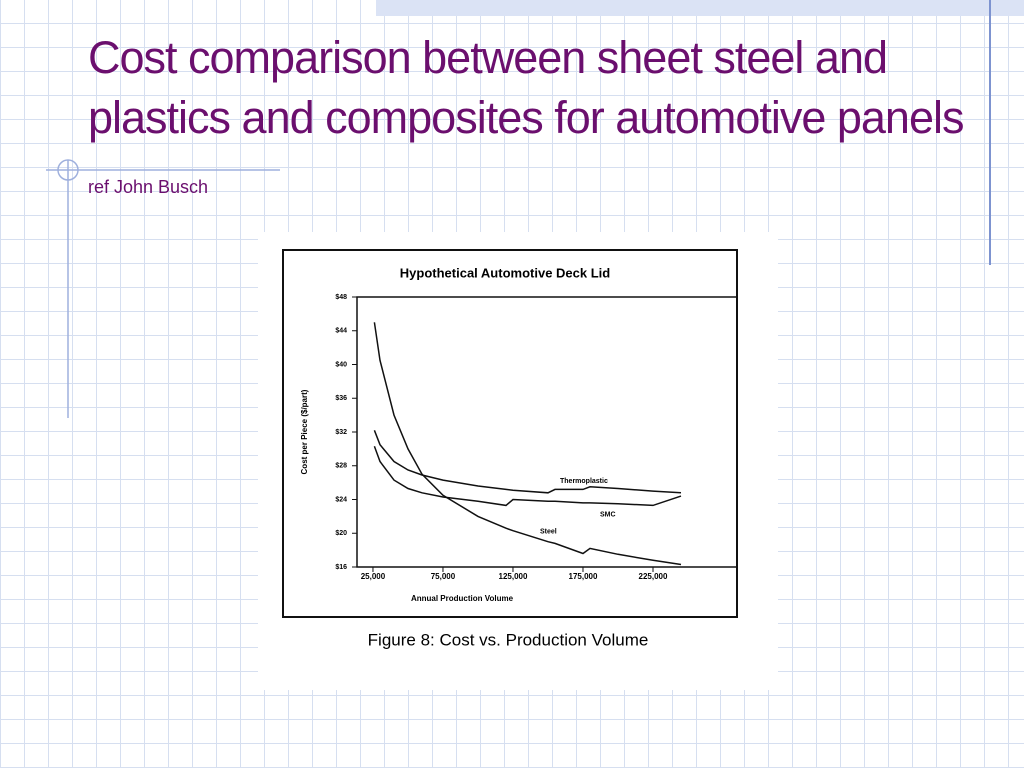 The width and height of the screenshot is (1024, 768). I want to click on figure-caption: Figure 8: Cost vs. Production Volume, so click(508, 639).